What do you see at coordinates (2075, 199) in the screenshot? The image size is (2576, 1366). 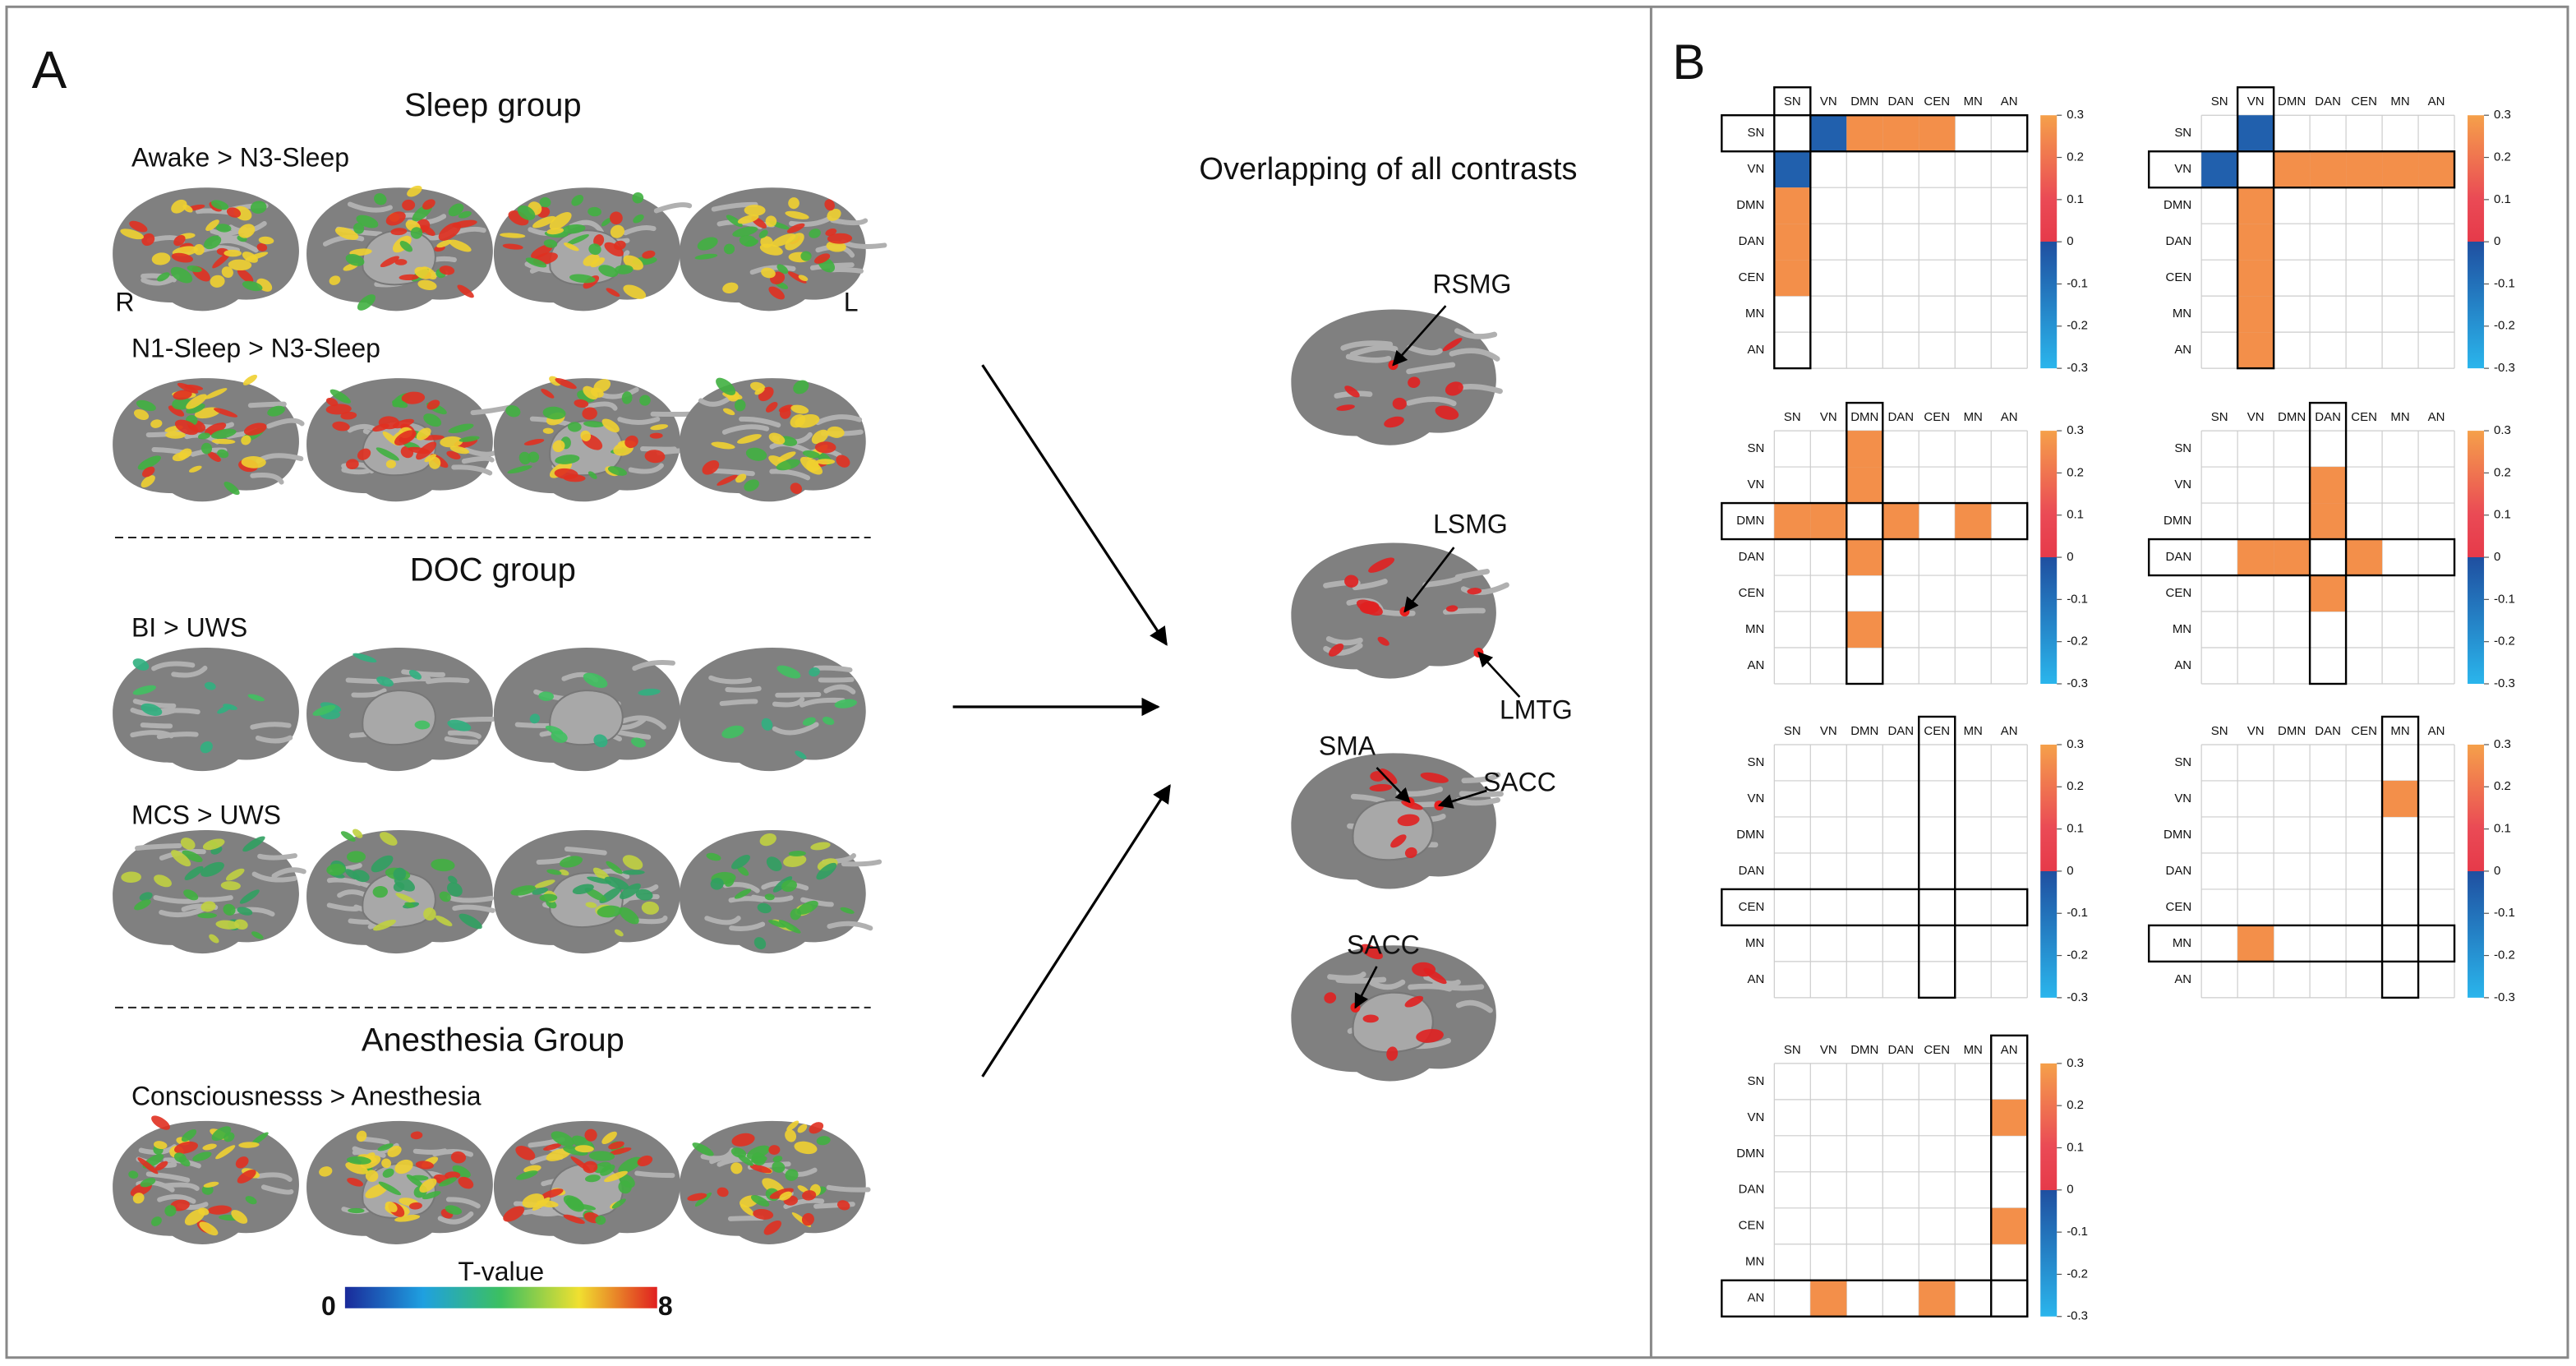 I see `colorbar-tick-label: 0.1` at bounding box center [2075, 199].